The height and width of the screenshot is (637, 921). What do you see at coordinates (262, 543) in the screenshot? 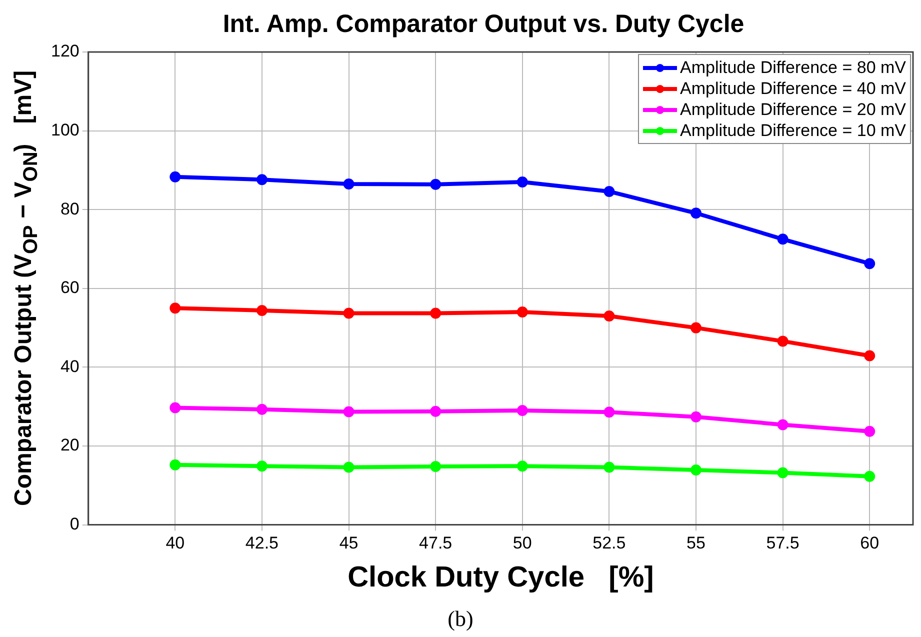
I see `x-tick-label: 42.5` at bounding box center [262, 543].